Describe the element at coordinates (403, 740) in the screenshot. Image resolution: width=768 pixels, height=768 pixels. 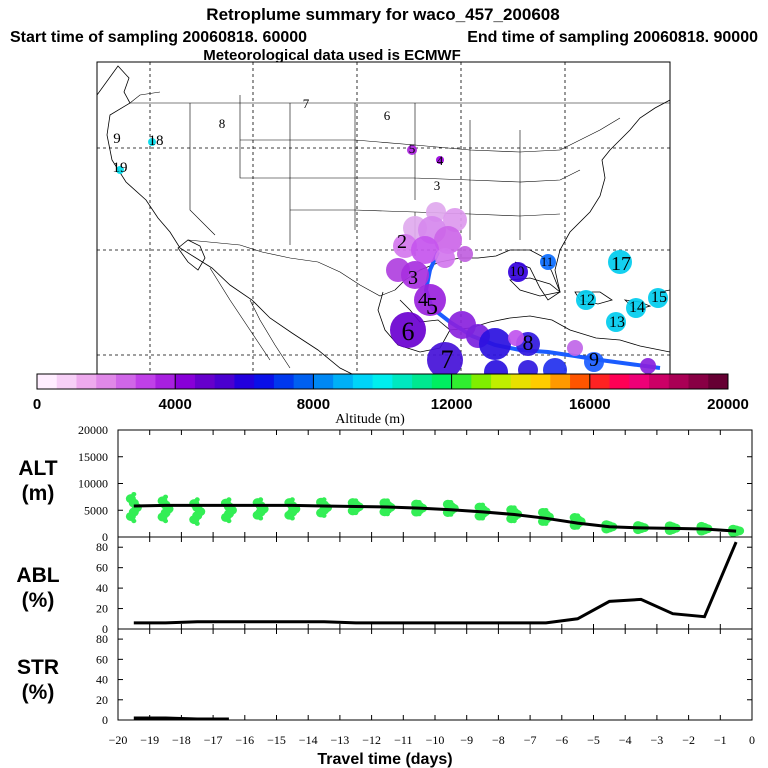
I see `x-tick-label: −11` at that location.